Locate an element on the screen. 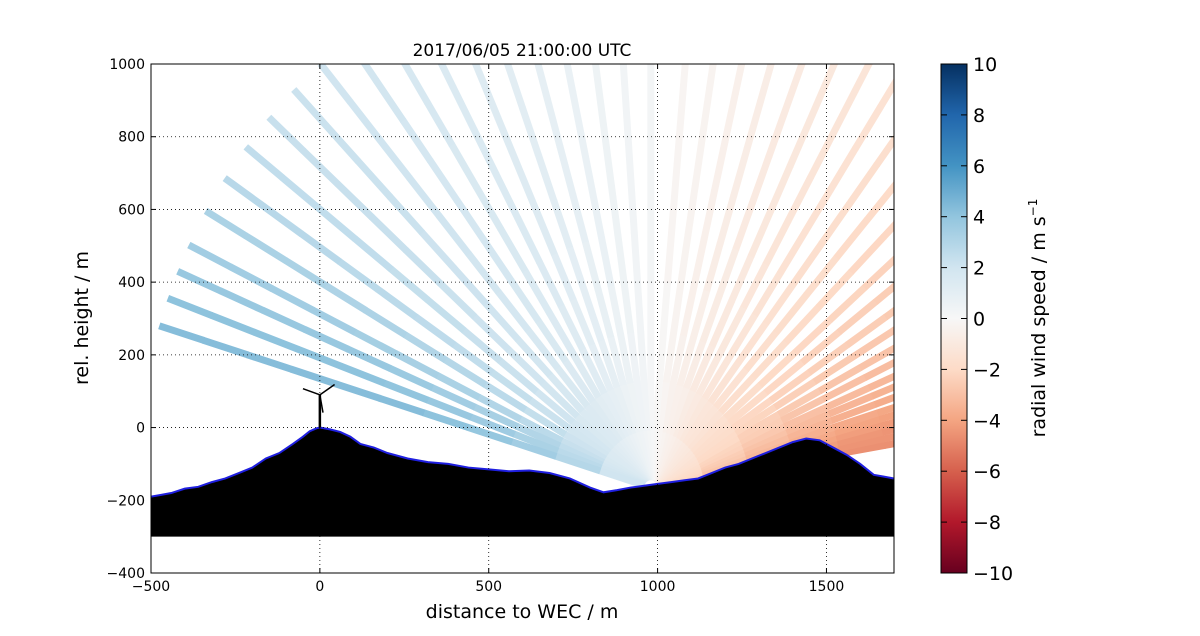  x-tick-label: 1500 is located at coordinates (827, 587).